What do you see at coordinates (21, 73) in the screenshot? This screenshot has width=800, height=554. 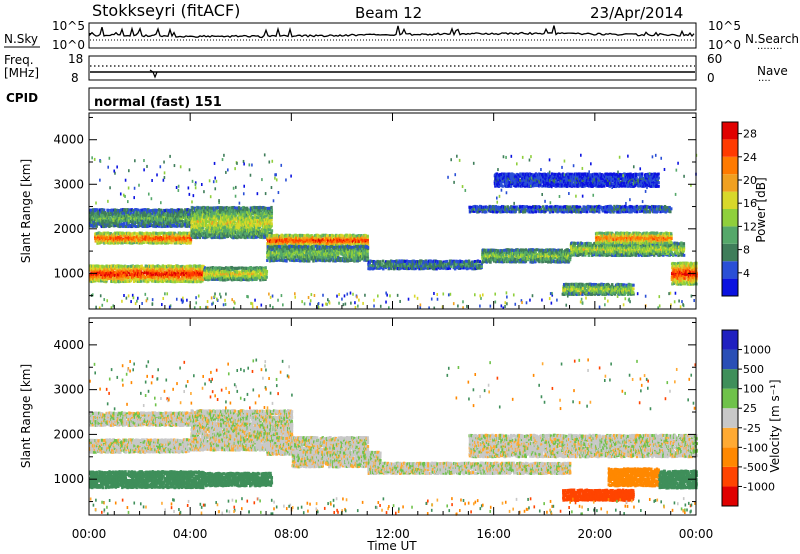 I see `freq-label-line2: [MHz]` at bounding box center [21, 73].